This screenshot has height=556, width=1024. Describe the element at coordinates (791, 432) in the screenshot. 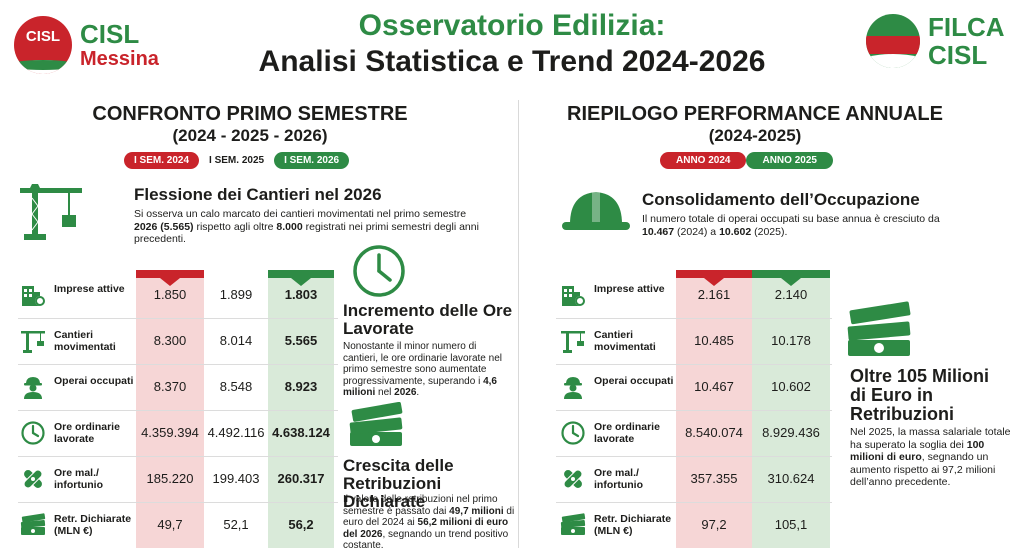

I see `right-table-cell: 8.929.436` at that location.